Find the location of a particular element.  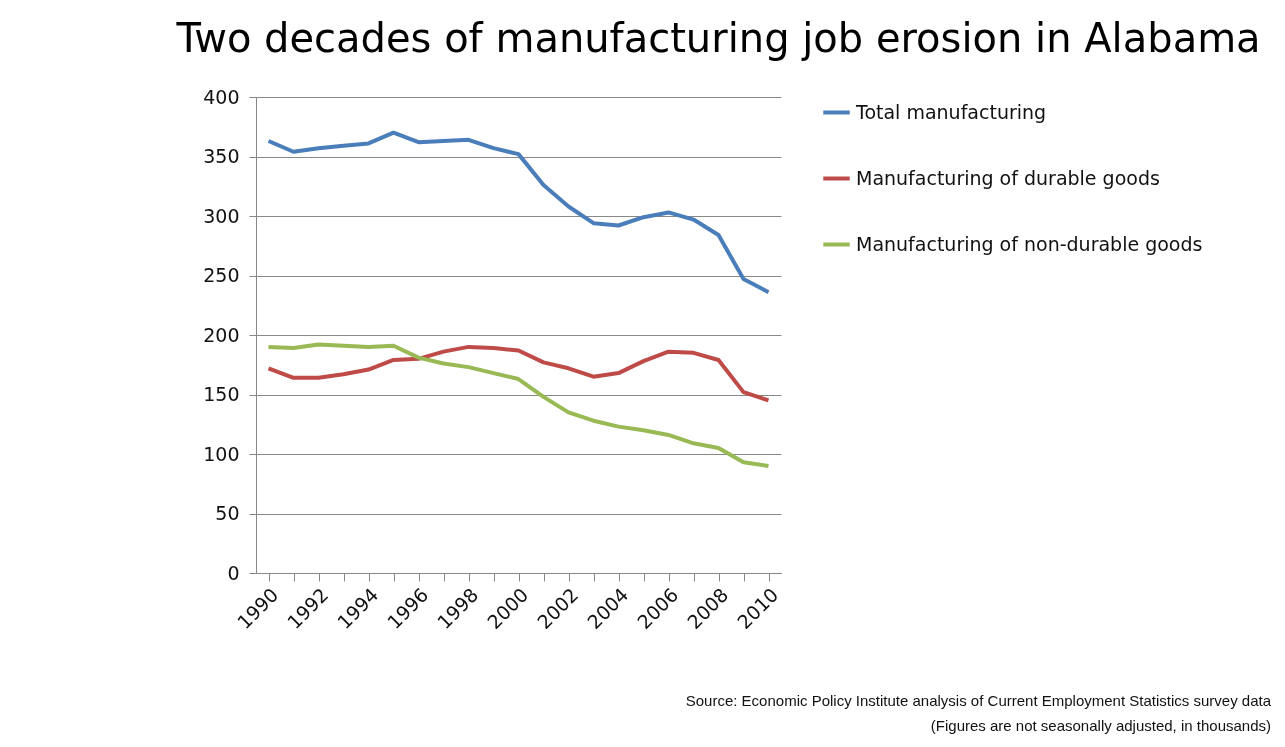

y-tick-label: 100 is located at coordinates (221, 453).